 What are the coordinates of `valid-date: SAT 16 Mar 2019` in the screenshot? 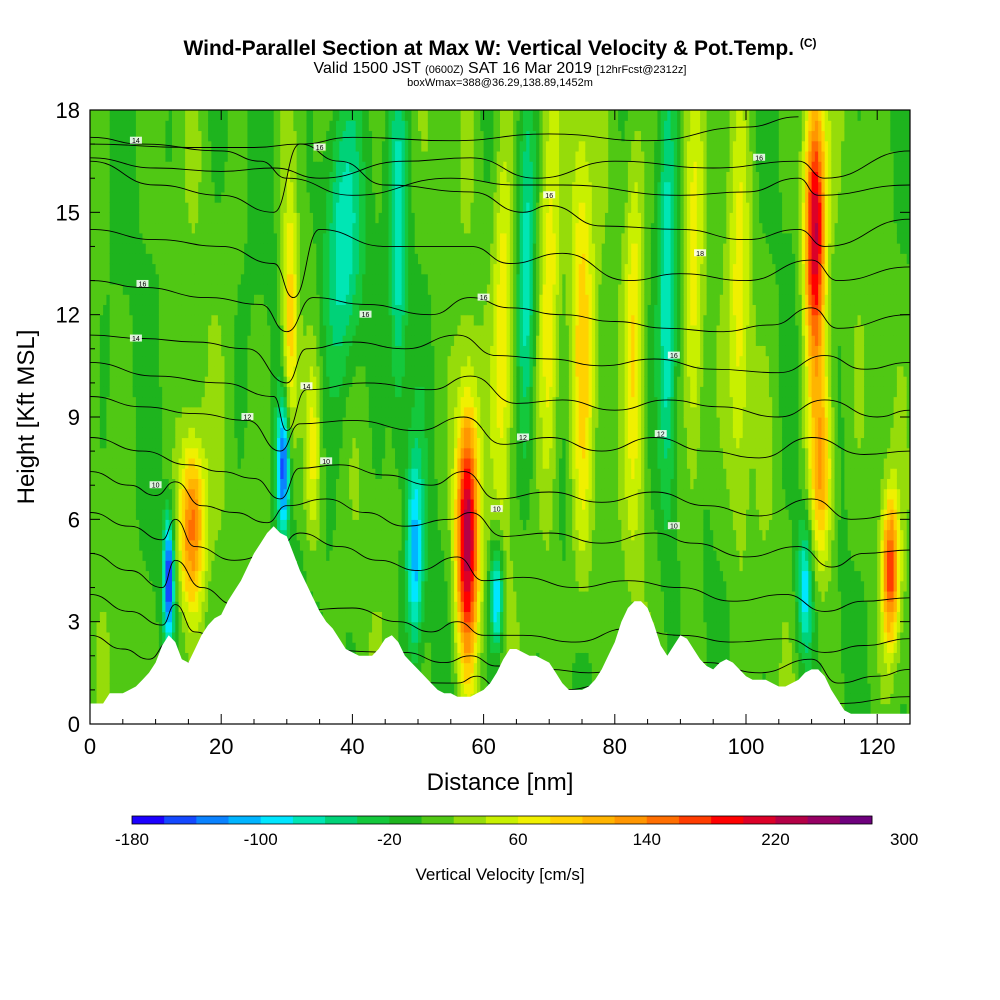 It's located at (530, 68).